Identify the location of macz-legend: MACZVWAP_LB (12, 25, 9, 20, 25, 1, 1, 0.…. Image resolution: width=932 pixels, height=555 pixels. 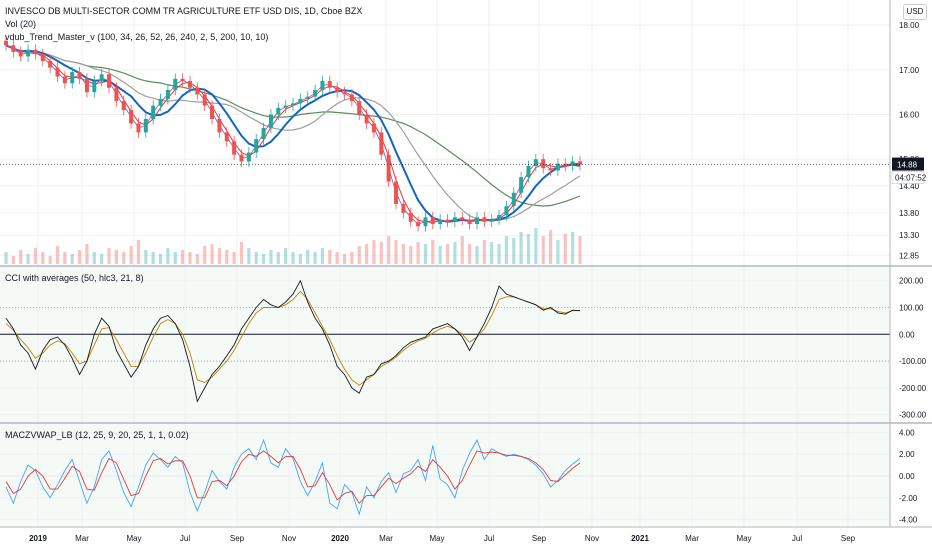
(97, 435).